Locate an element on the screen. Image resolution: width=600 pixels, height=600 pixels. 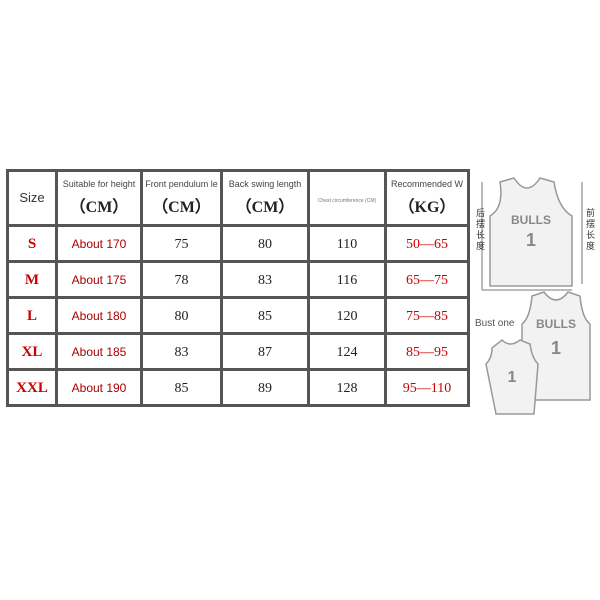
chest-cell: 110 is located at coordinates (347, 243).